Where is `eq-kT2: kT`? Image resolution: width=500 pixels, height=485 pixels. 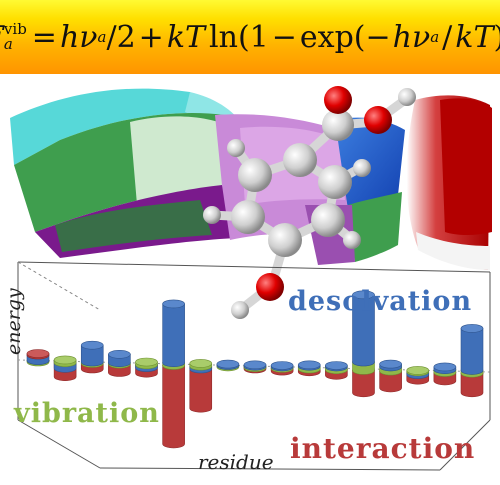
eq-kT2: kT is located at coordinates (474, 37).